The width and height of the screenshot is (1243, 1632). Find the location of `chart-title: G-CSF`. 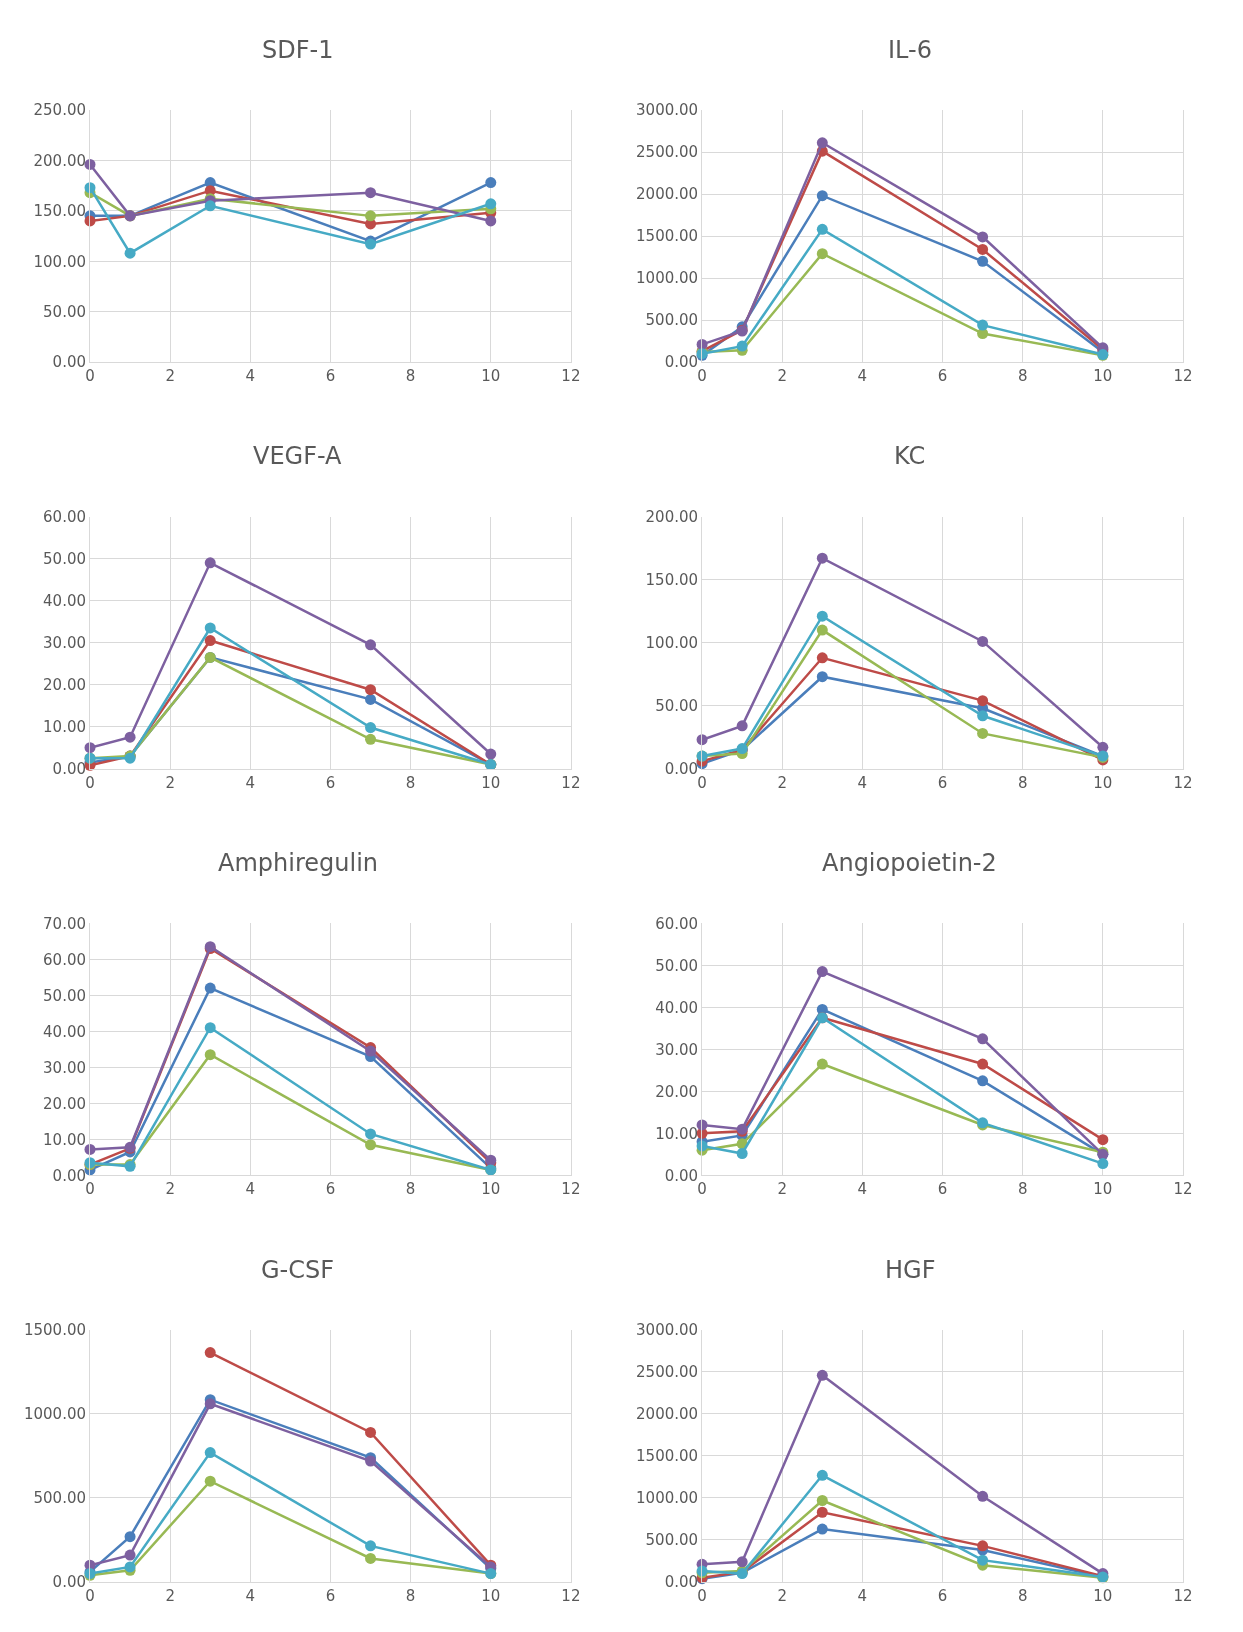

chart-title: G-CSF is located at coordinates (298, 1270).